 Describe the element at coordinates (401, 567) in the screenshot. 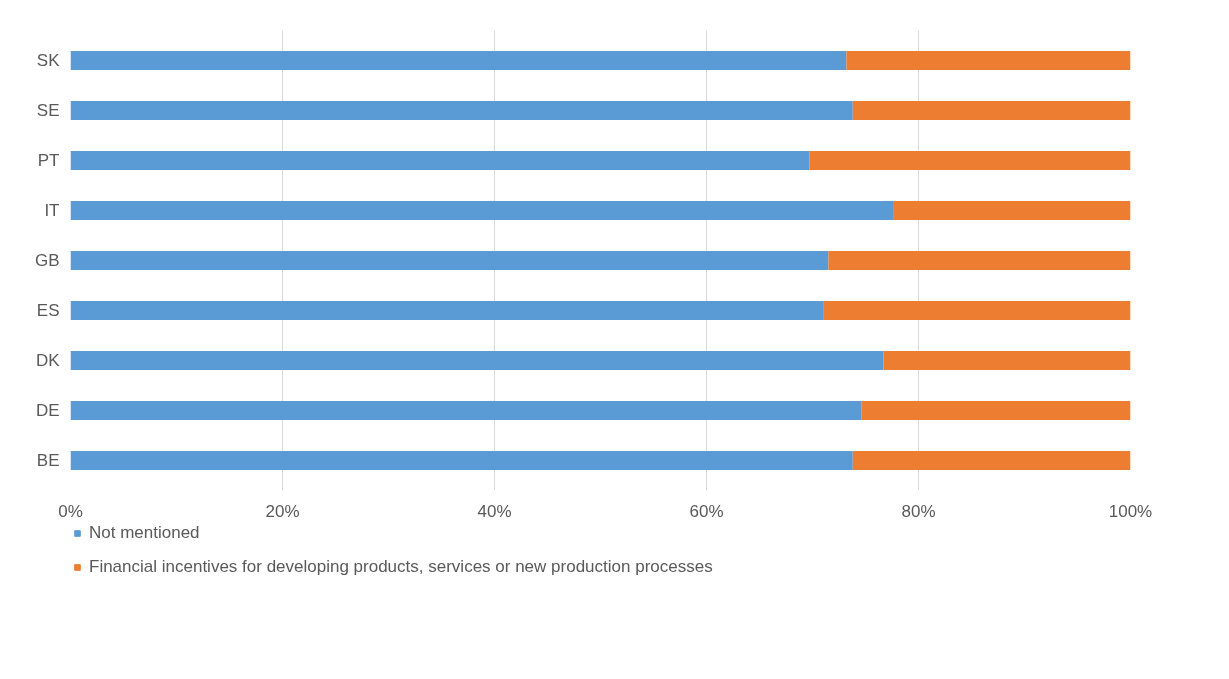

I see `legend-label: Financial incentives for developing products, services or new production processes` at that location.